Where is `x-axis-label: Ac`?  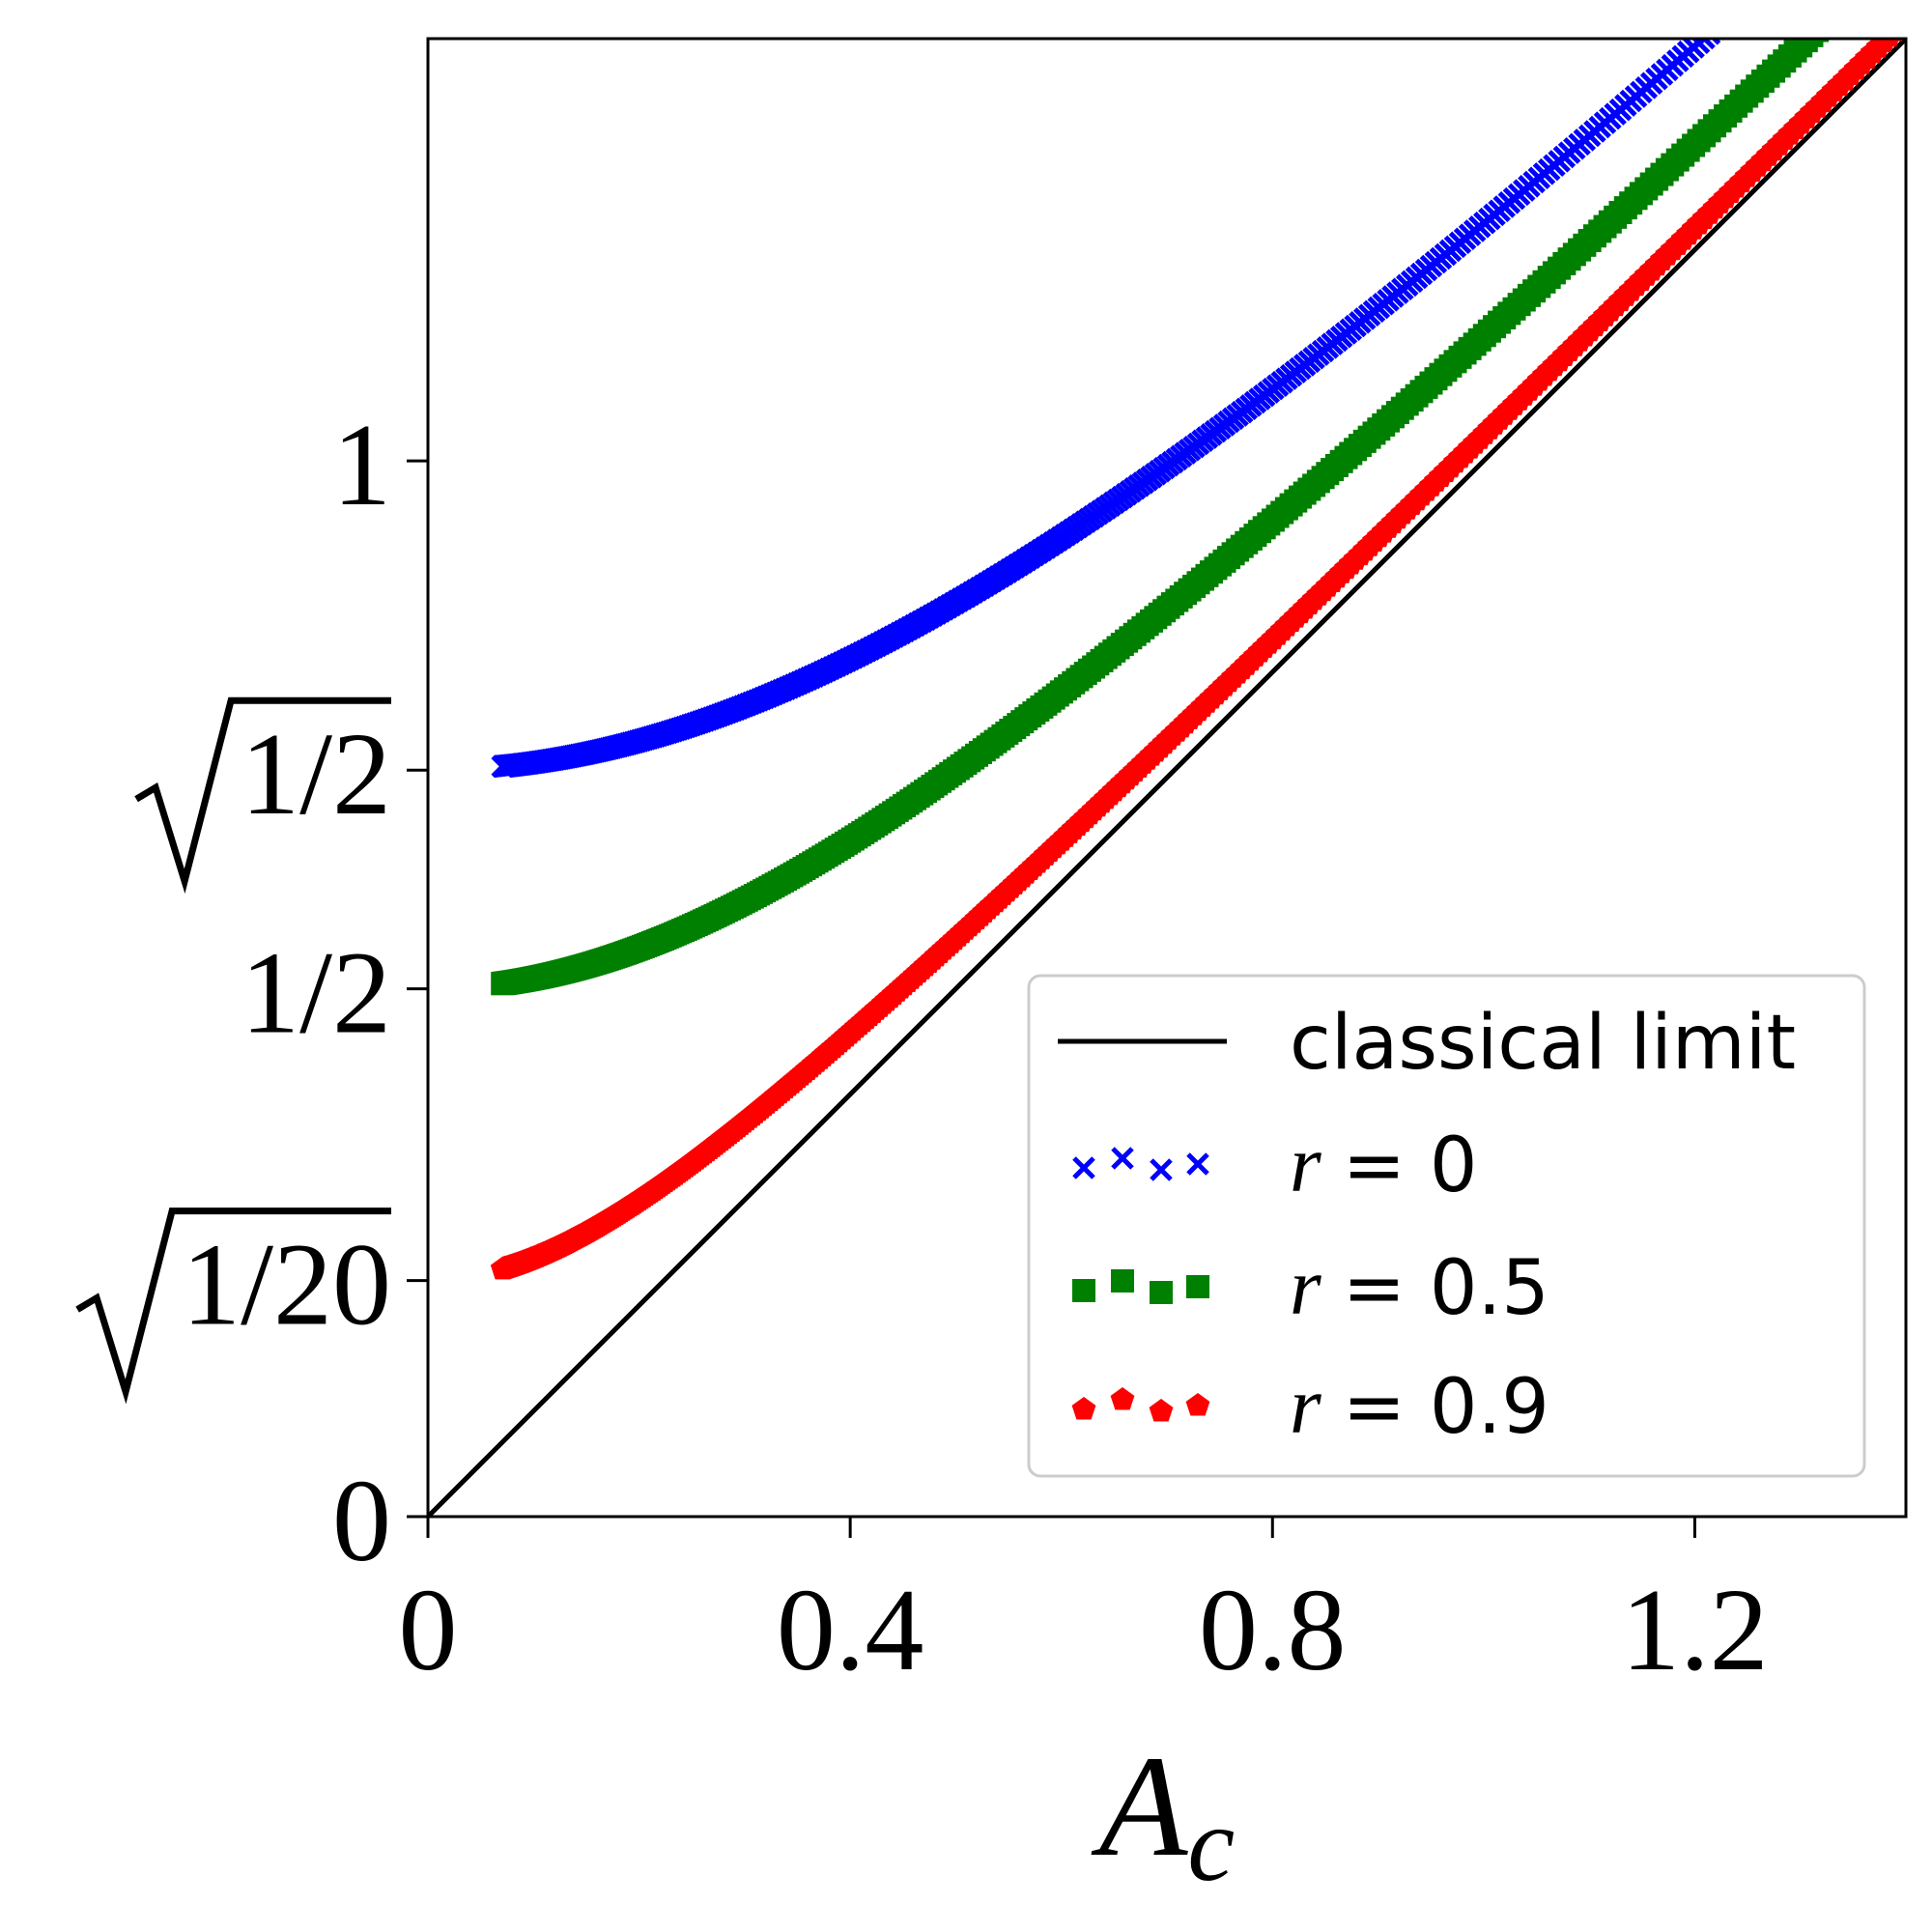
x-axis-label: Ac is located at coordinates (1163, 1814).